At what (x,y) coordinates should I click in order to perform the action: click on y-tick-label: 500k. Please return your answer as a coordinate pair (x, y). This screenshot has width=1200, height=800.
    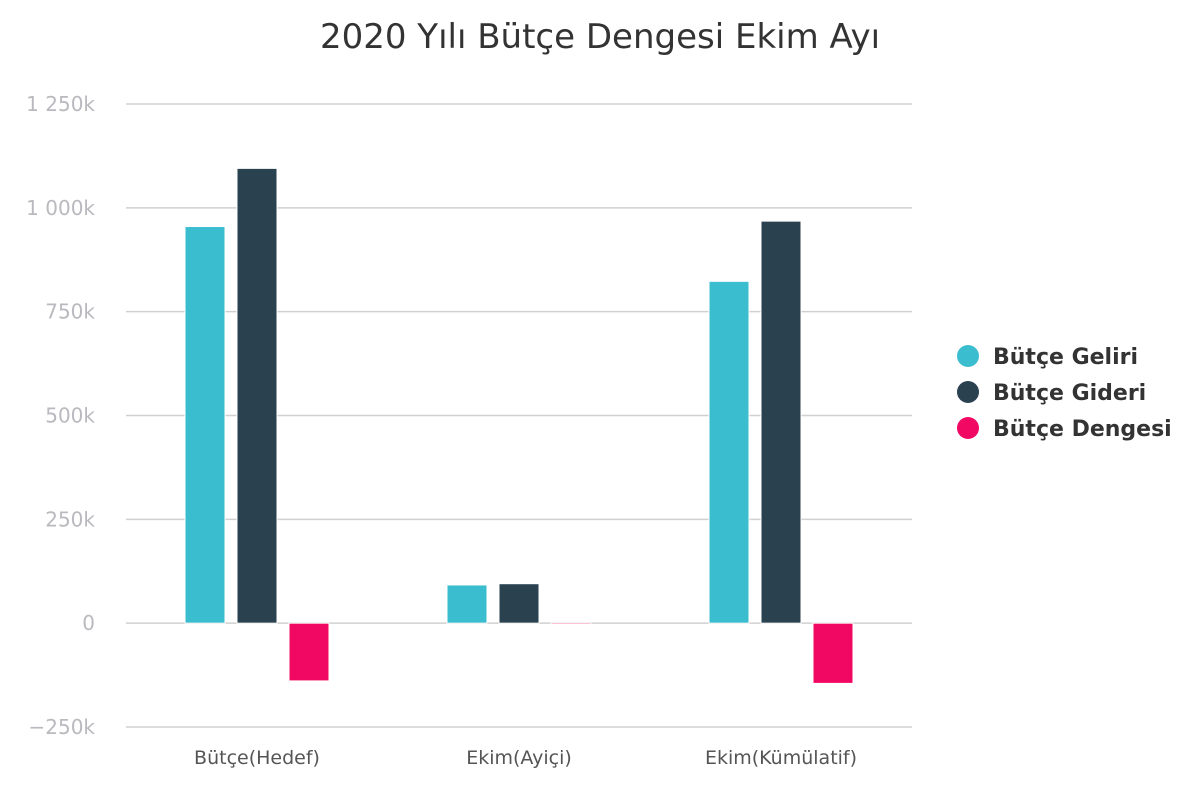
    Looking at the image, I should click on (70, 416).